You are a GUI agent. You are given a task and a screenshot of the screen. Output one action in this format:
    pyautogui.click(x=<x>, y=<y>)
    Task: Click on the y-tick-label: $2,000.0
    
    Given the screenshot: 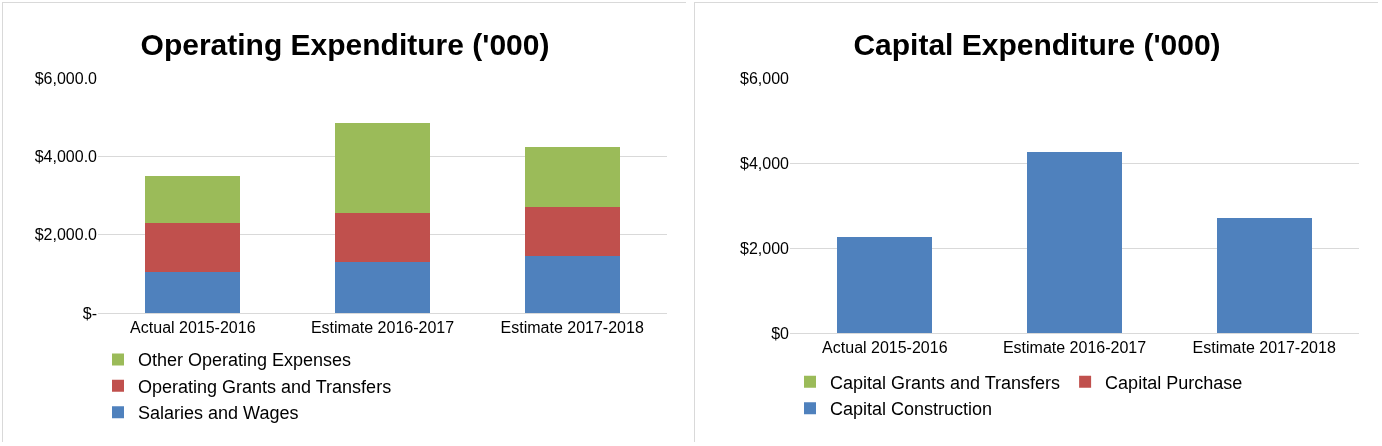 What is the action you would take?
    pyautogui.click(x=66, y=235)
    